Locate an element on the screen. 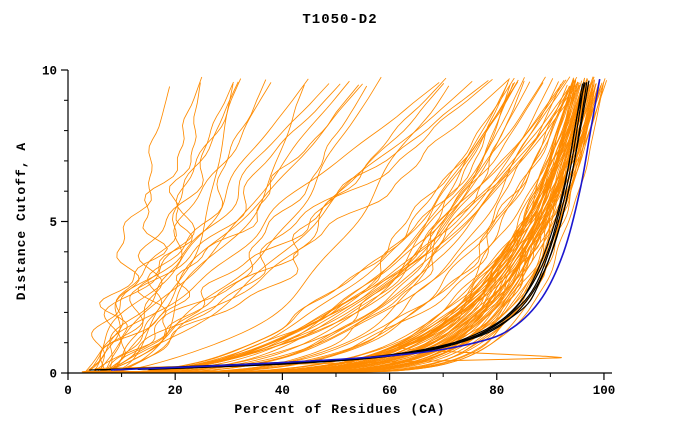 The height and width of the screenshot is (440, 680). svg-text: 5 is located at coordinates (53, 223).